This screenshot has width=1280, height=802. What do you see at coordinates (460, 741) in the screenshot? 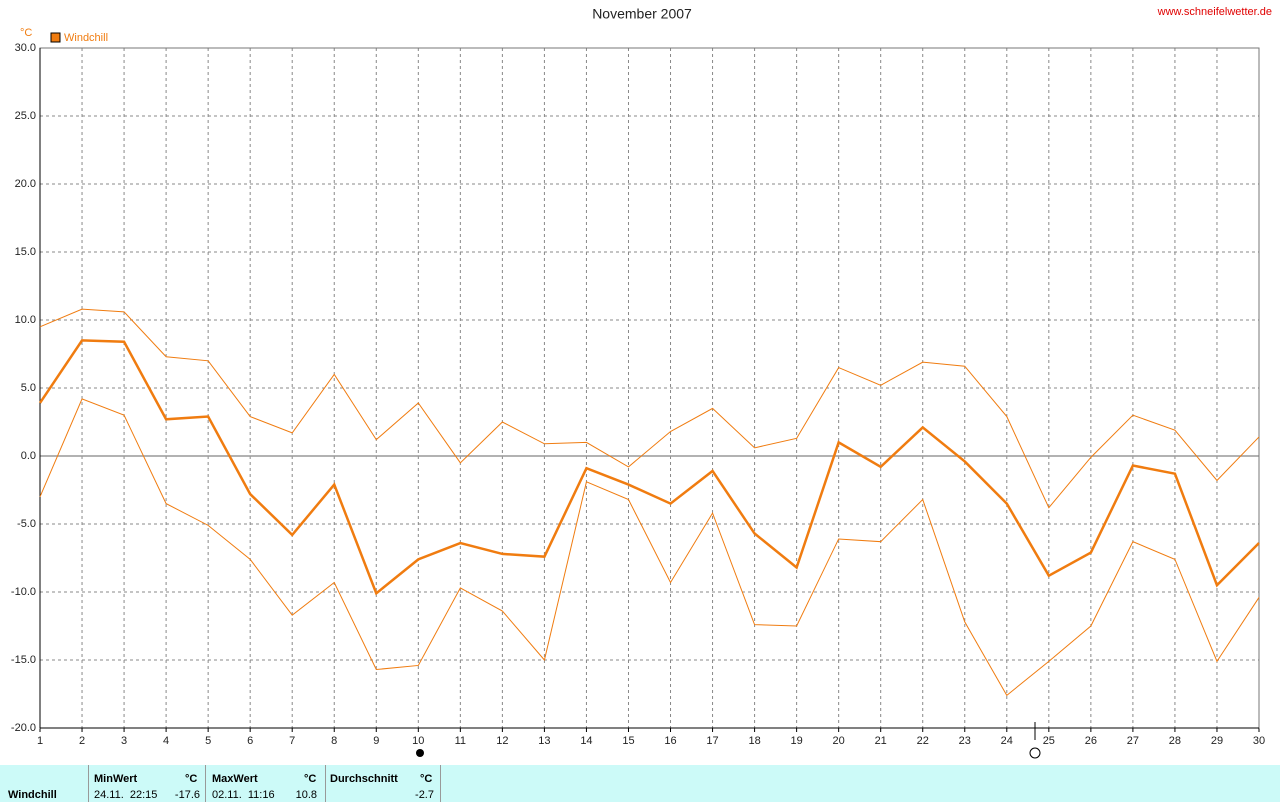
I see `x-tick-label: 11` at bounding box center [460, 741].